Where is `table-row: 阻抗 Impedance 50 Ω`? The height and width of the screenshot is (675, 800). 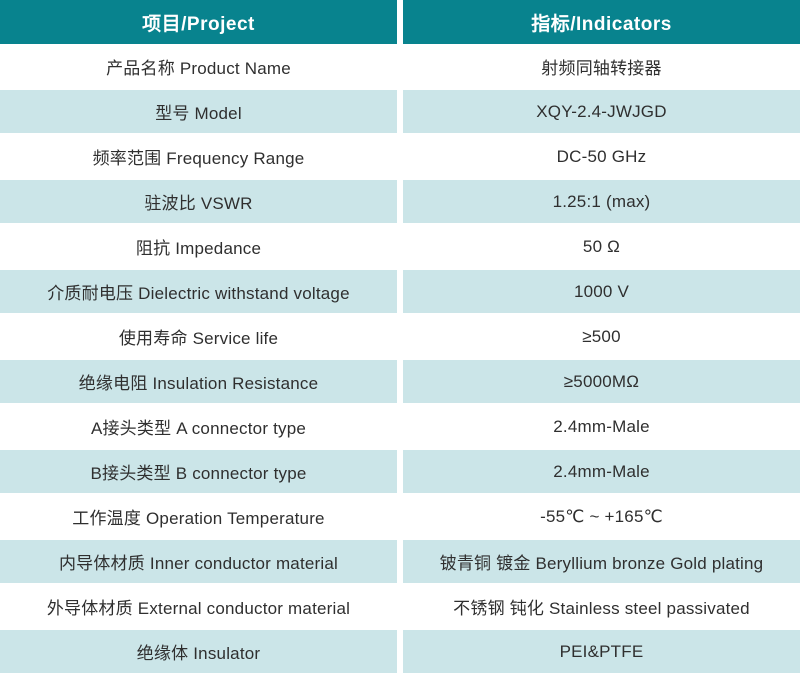
table-row: 阻抗 Impedance 50 Ω is located at coordinates (400, 246).